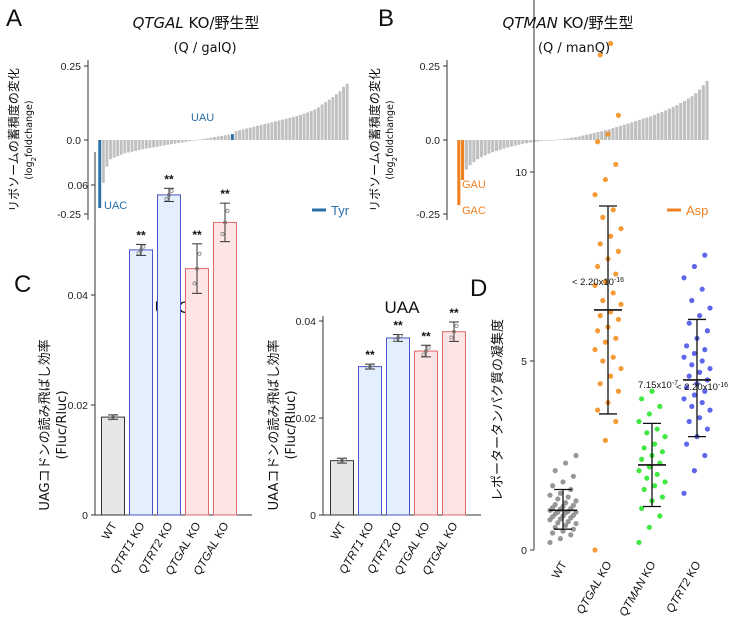  Describe the element at coordinates (62, 424) in the screenshot. I see `y-axis-label-unit: (Fluc/Rluc)` at that location.